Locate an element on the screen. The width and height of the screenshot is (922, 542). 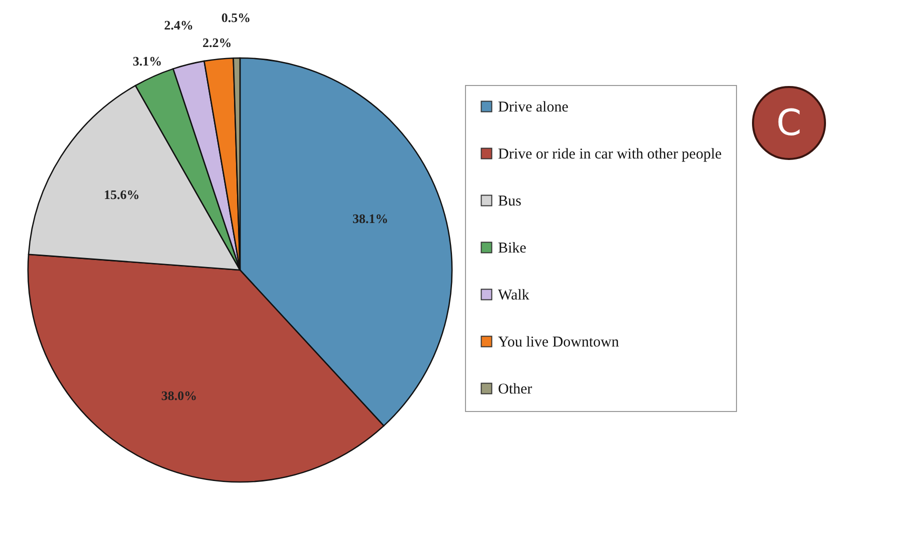
legend-label: Bike is located at coordinates (512, 248).